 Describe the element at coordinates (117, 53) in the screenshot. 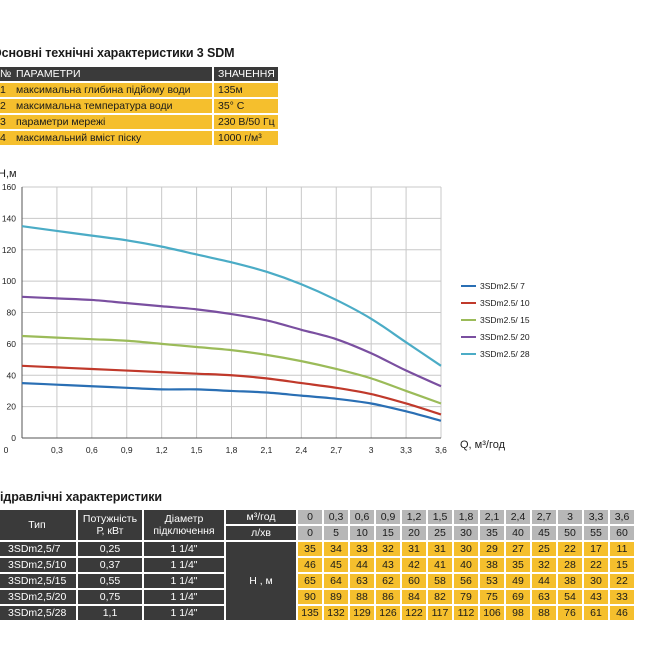

I see `specs-title: Основні технічні характеристики 3 SDM` at that location.